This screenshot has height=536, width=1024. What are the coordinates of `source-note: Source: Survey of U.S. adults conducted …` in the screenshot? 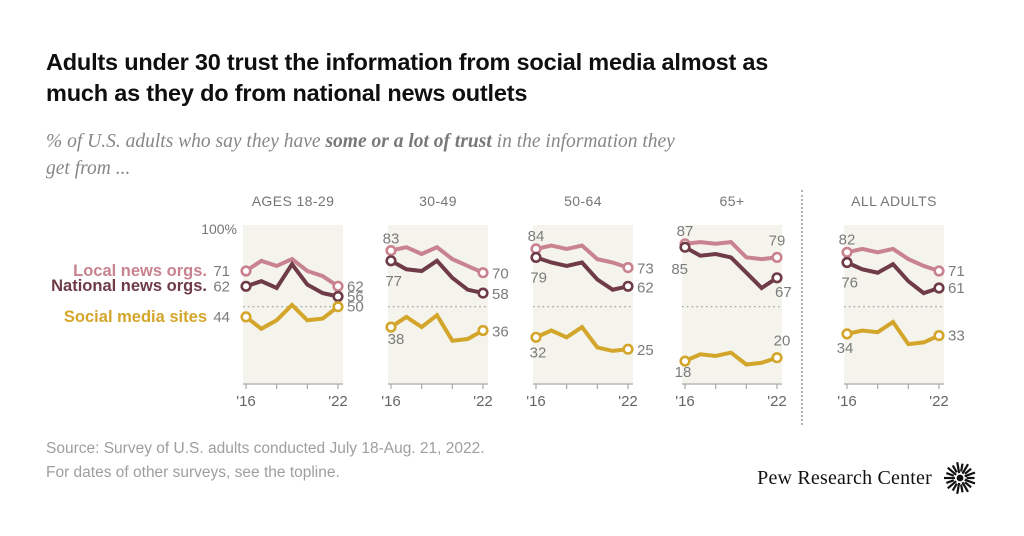 It's located at (265, 460).